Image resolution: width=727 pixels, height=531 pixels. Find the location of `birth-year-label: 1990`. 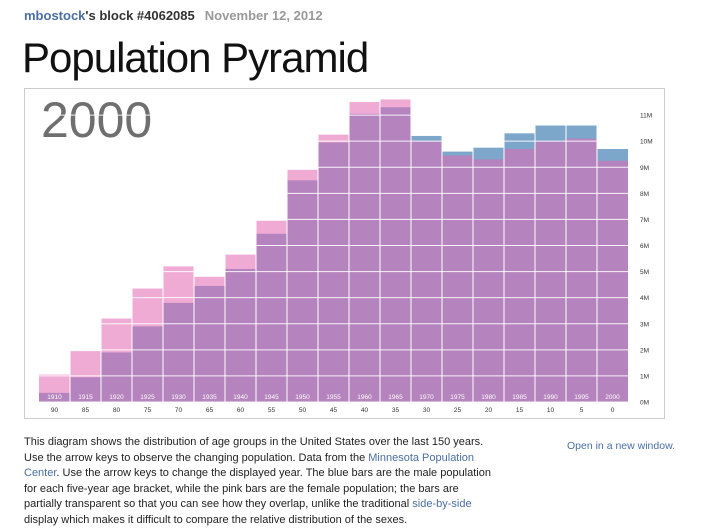

birth-year-label: 1990 is located at coordinates (550, 397).